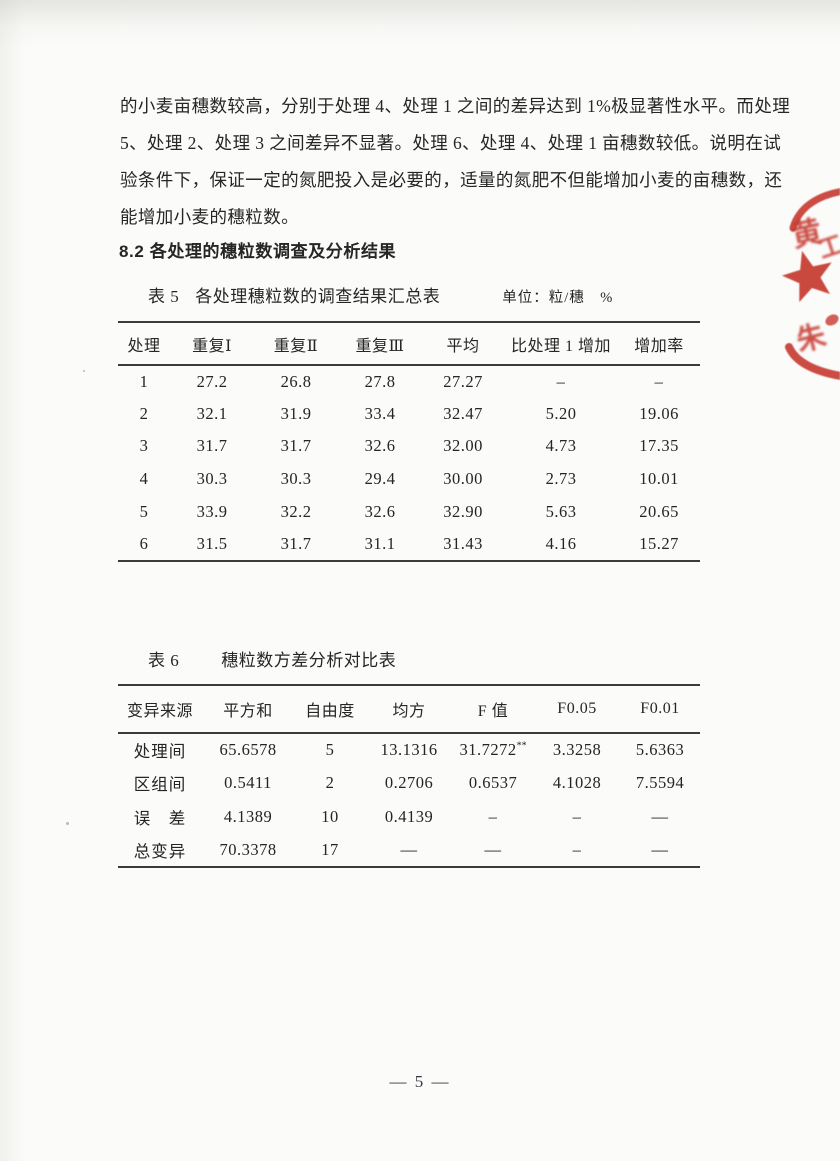 This screenshot has width=840, height=1161. I want to click on table-cell: 3, so click(144, 446).